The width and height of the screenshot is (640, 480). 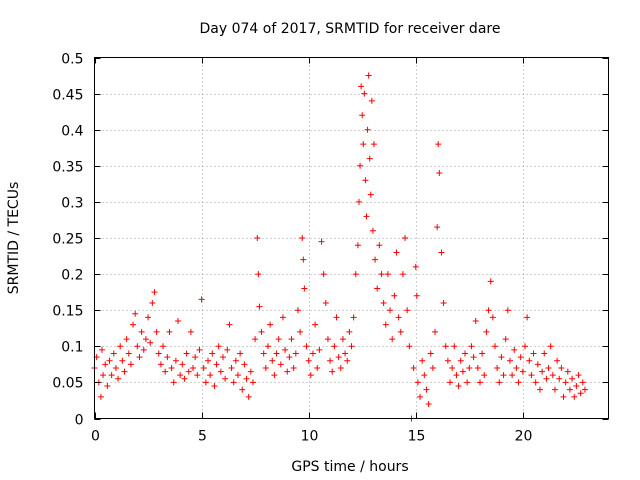 I want to click on y-tick-label: 0.35, so click(x=67, y=168).